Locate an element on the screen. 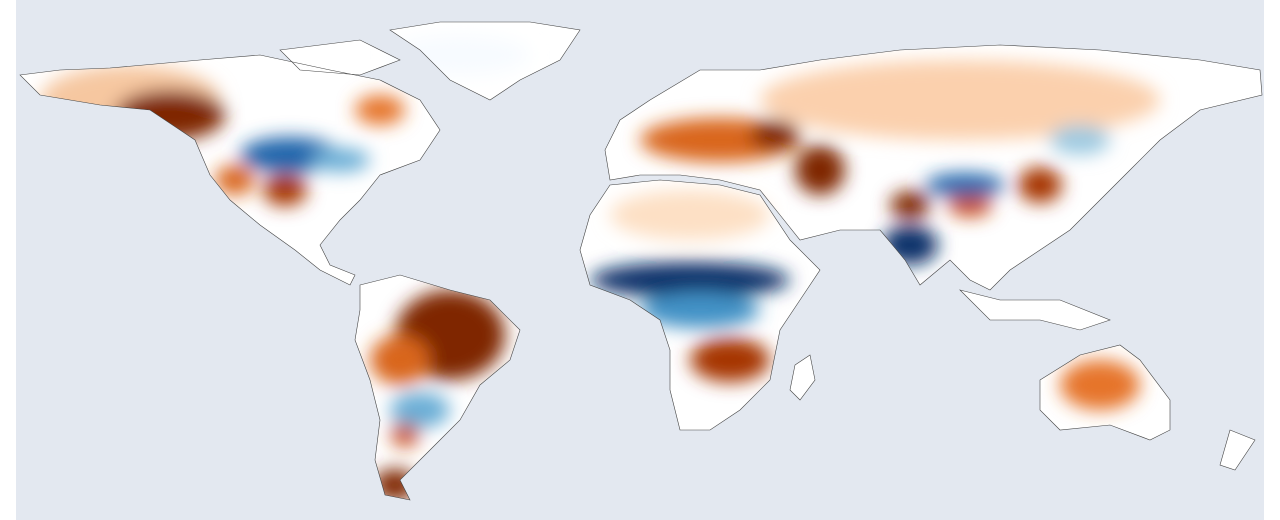  africa is located at coordinates (700, 305).